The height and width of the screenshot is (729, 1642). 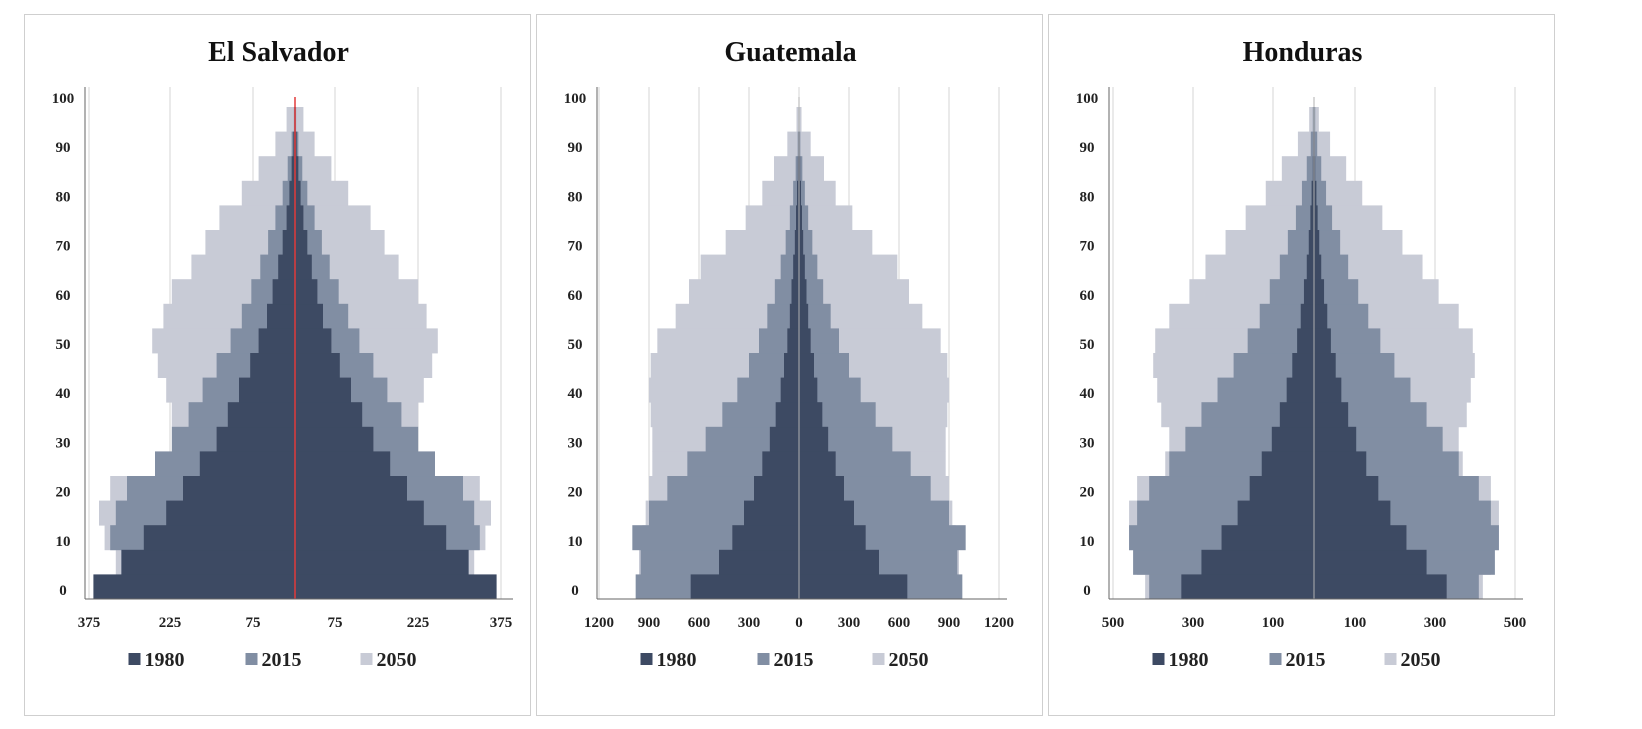 I want to click on chart-title: Honduras, so click(x=1303, y=52).